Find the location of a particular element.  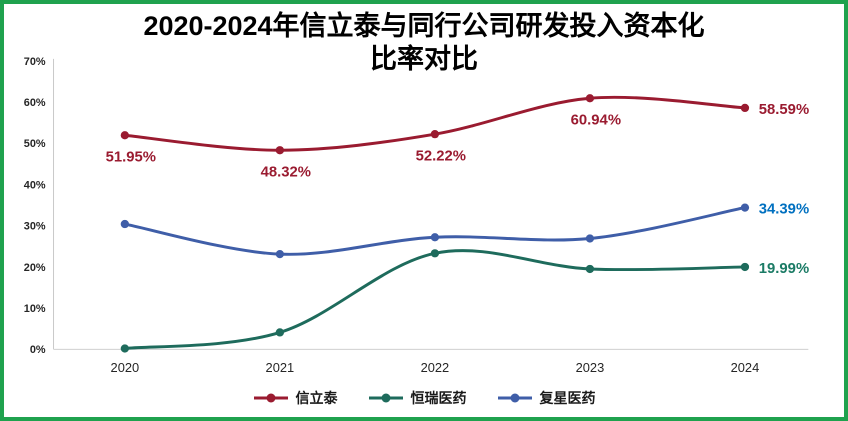

legend-item-hengrui: 恒瑞医药 is located at coordinates (417, 398).